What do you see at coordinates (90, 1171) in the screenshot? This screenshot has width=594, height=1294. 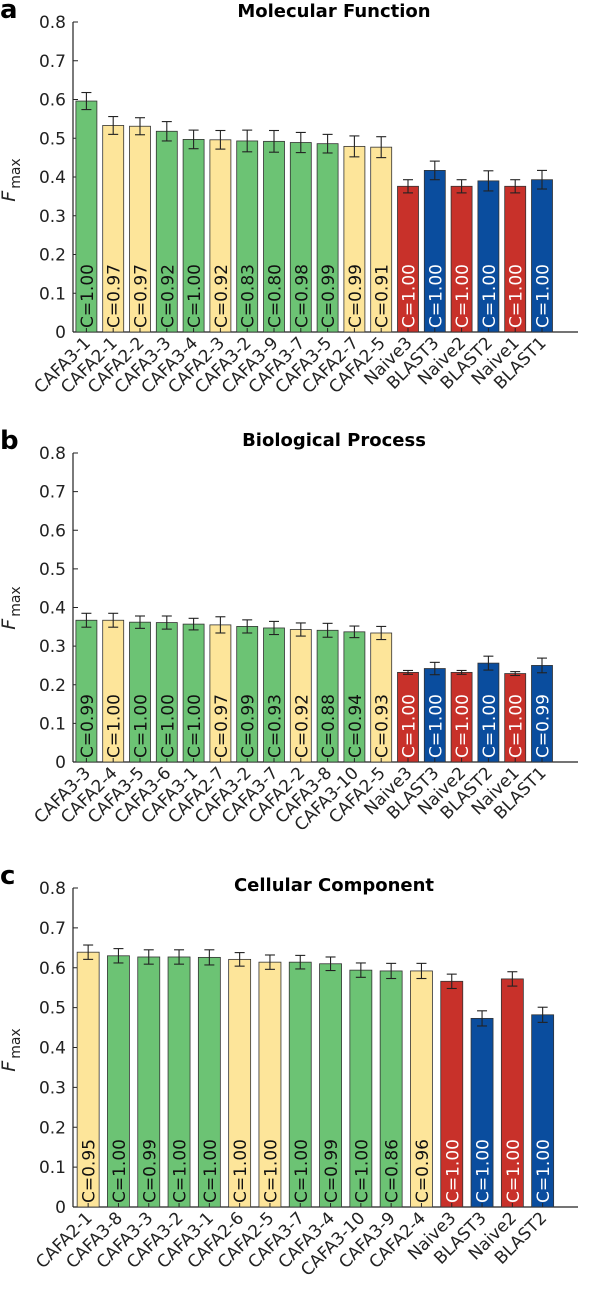 I see `bar-coverage-label: C=0.95` at bounding box center [90, 1171].